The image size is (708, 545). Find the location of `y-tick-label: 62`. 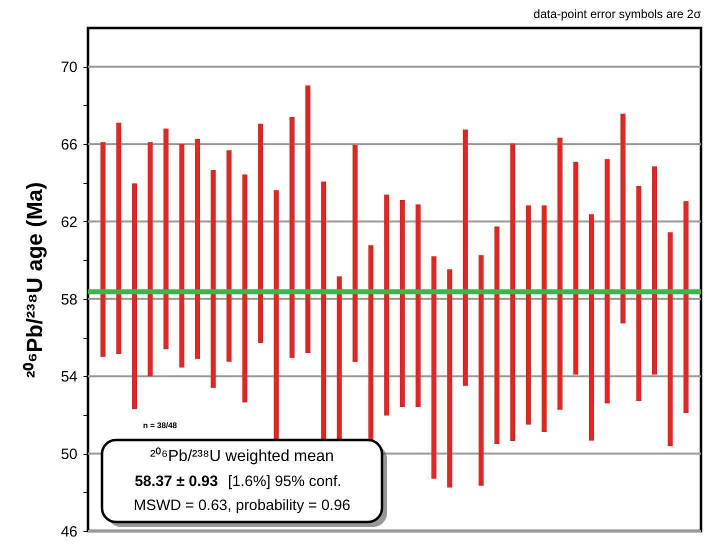

y-tick-label: 62 is located at coordinates (69, 222).